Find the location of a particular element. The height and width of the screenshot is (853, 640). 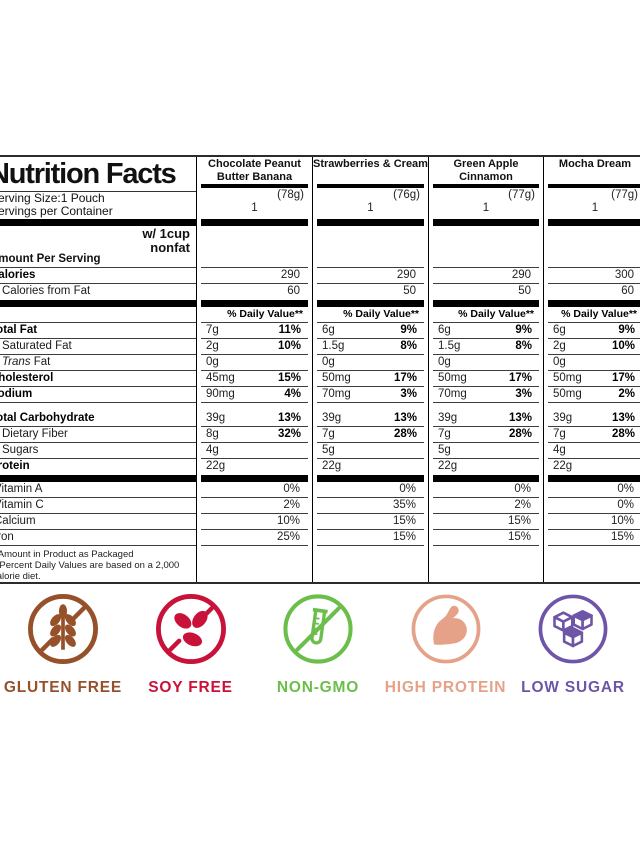

calories-from-fat-value: 50 is located at coordinates (524, 291).